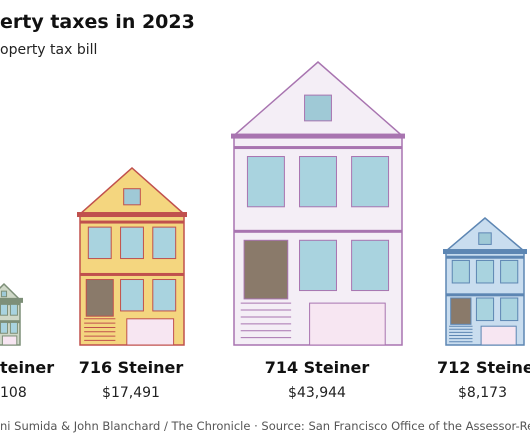 The width and height of the screenshot is (530, 442). Describe the element at coordinates (97, 22) in the screenshot. I see `title: erty taxes in 2023` at that location.